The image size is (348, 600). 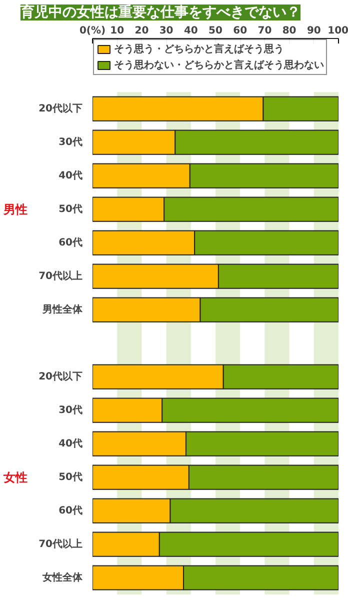 What do you see at coordinates (215, 31) in the screenshot?
I see `x-tick-label: 50` at bounding box center [215, 31].